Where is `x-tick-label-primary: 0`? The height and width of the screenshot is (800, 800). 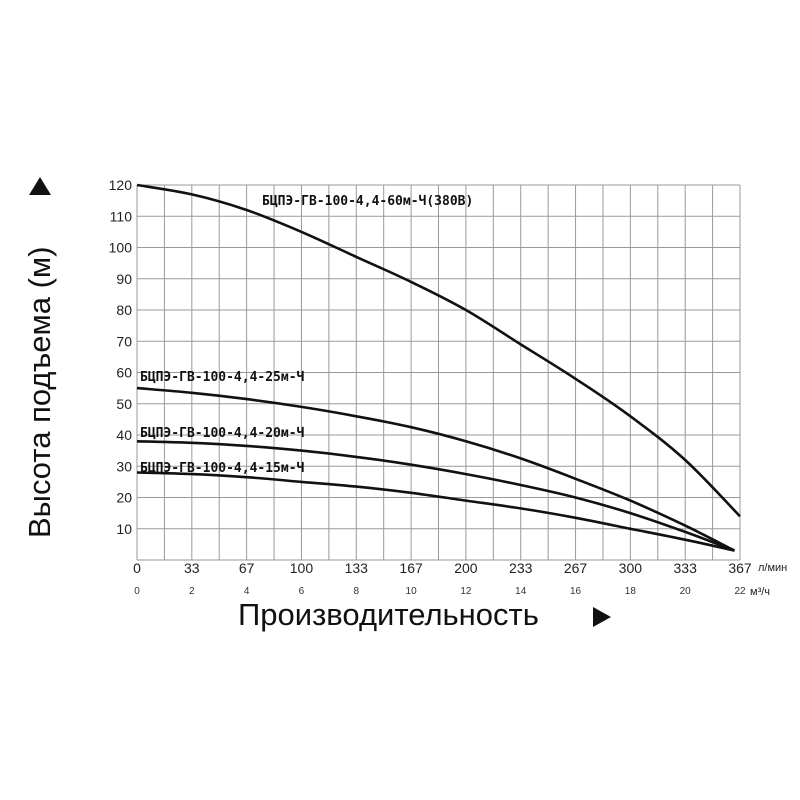 x-tick-label-primary: 0 is located at coordinates (137, 568).